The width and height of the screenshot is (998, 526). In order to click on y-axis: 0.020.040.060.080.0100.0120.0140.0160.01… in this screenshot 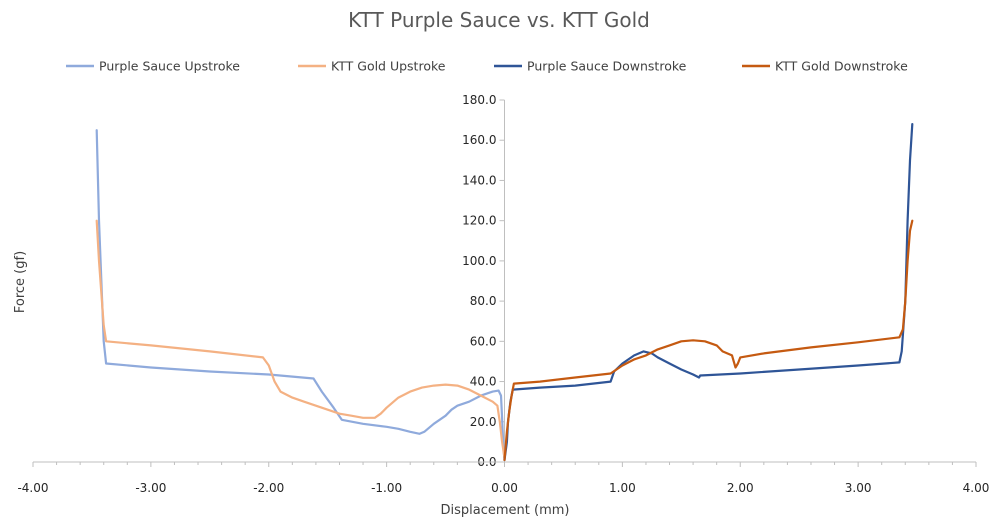, I will do `click(483, 281)`.